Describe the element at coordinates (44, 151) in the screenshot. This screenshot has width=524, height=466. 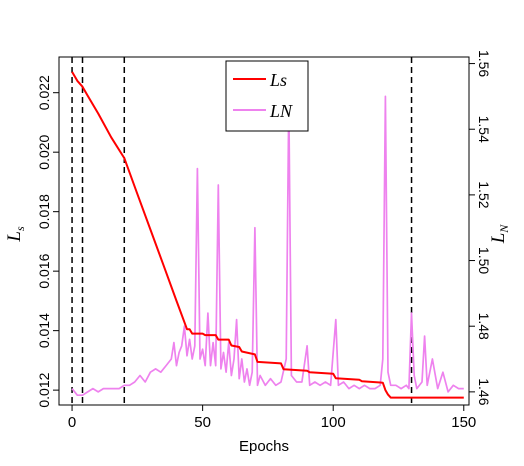
I see `y-left-tick-label-4: 0.020` at that location.